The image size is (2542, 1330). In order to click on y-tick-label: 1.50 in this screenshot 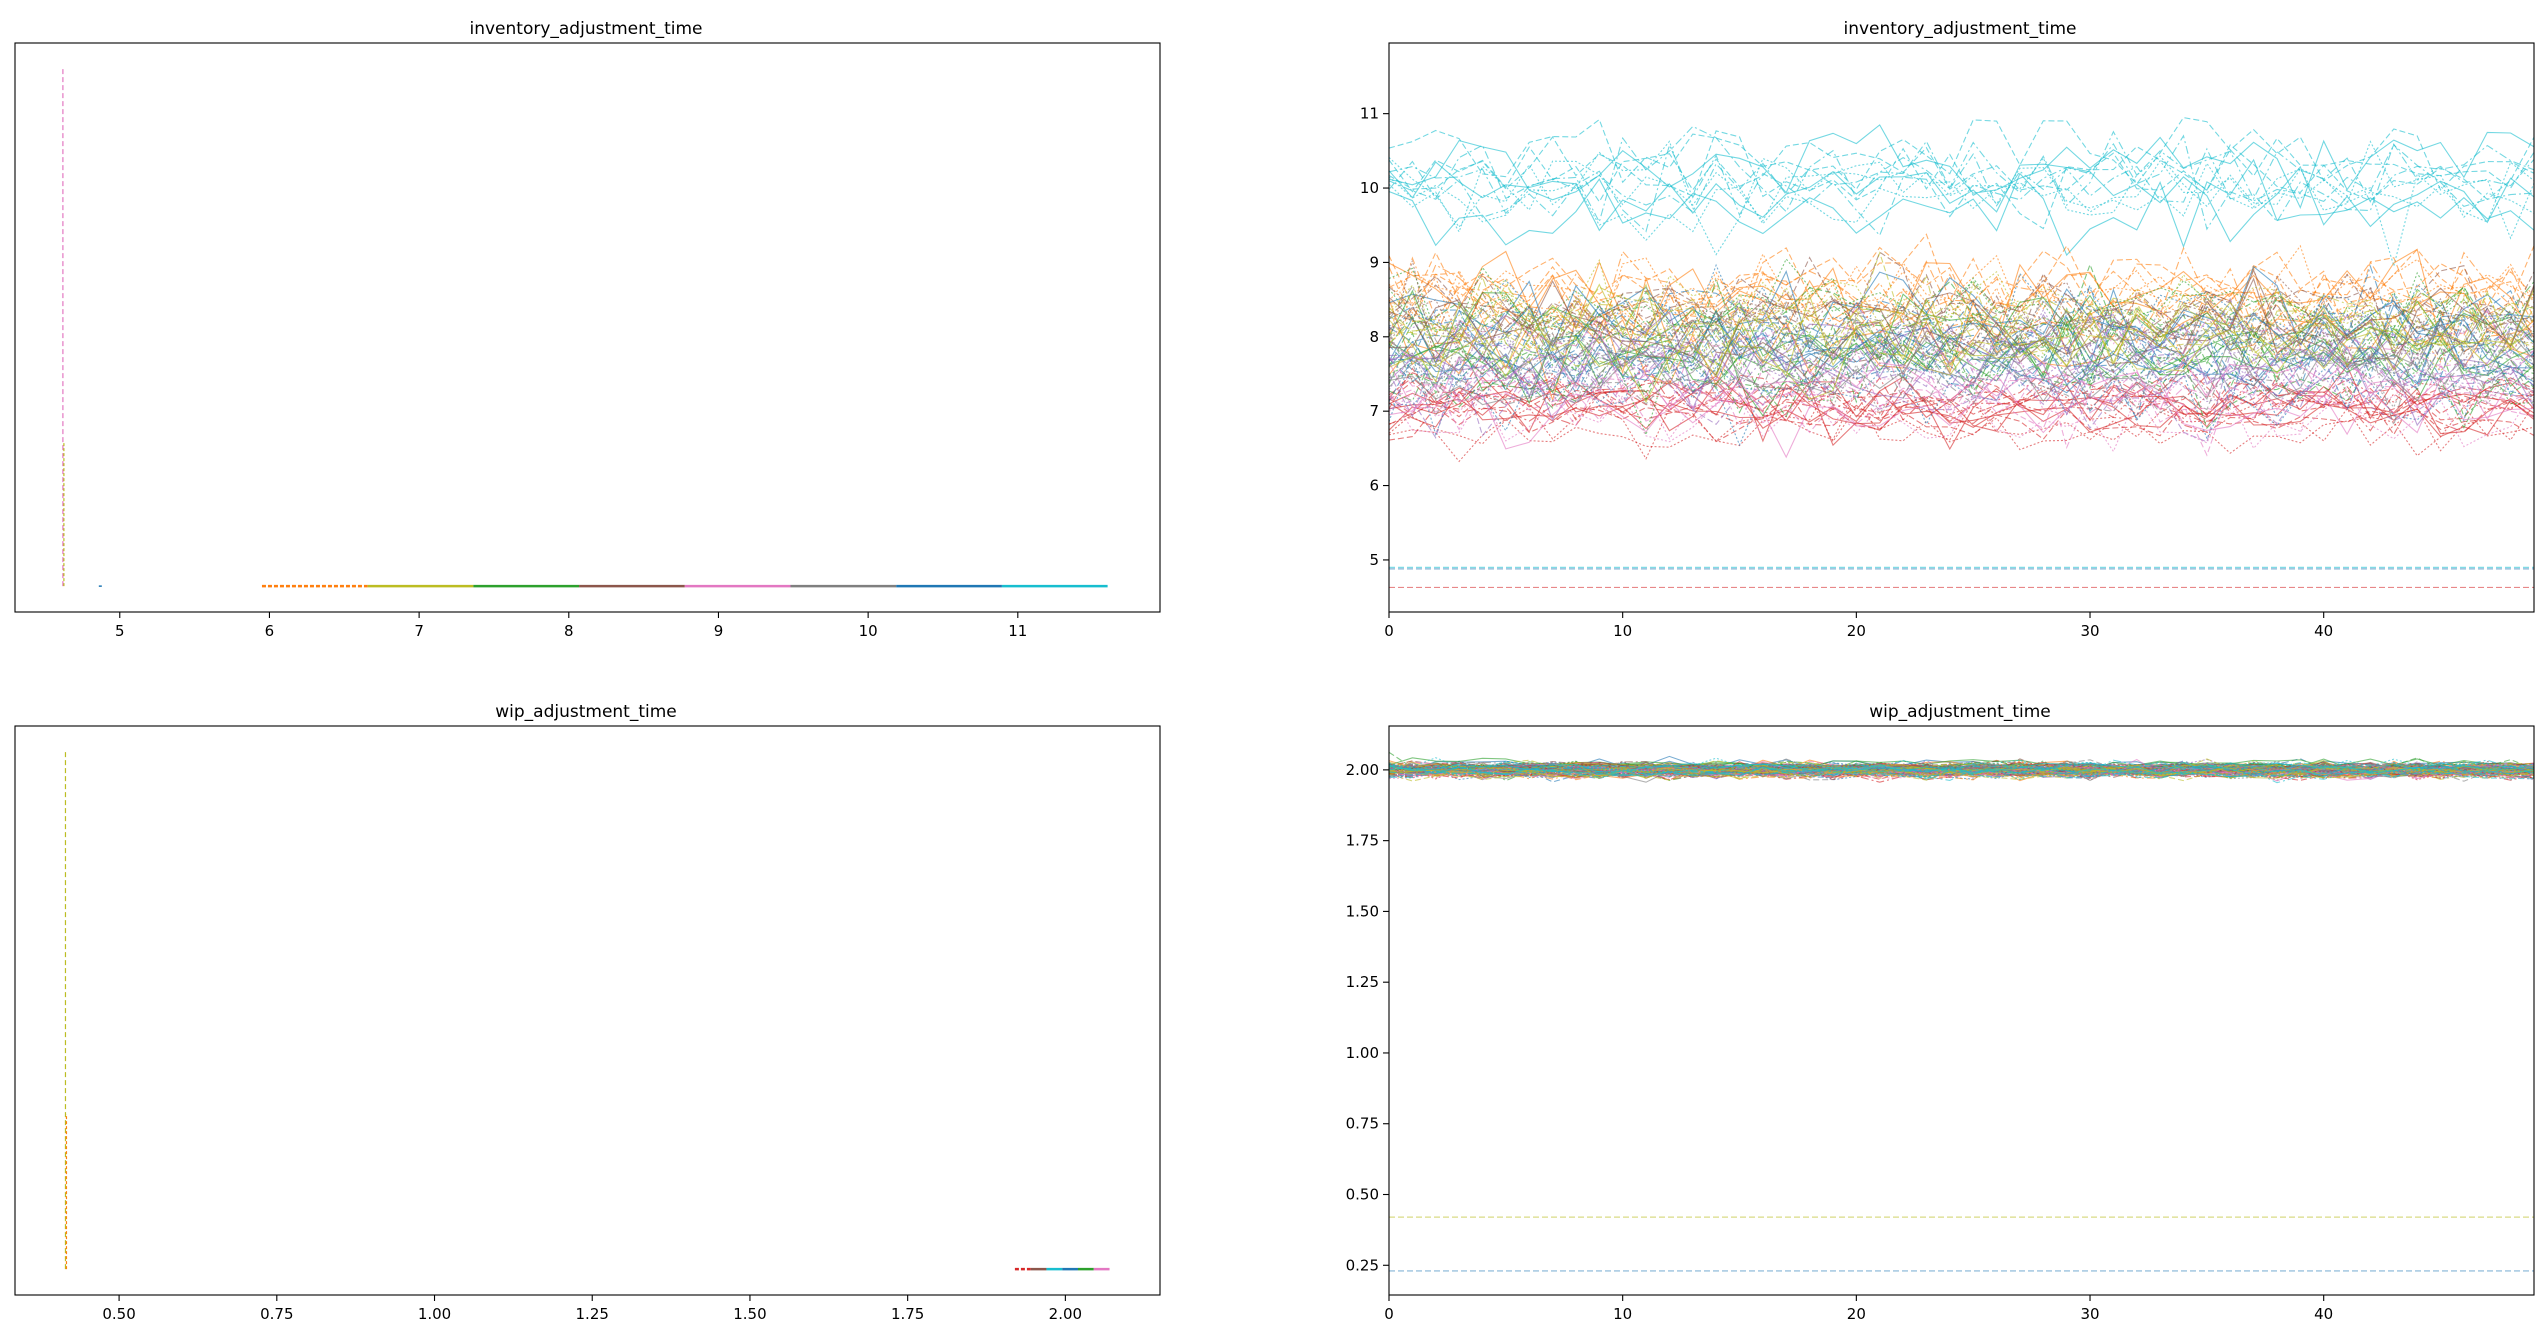, I will do `click(1362, 911)`.